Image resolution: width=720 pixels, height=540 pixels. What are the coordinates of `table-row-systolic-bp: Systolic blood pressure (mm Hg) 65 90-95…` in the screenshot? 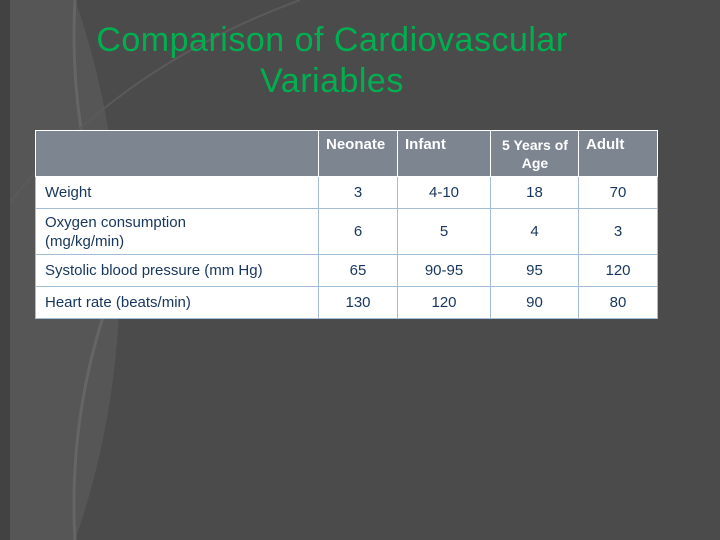 It's located at (346, 270).